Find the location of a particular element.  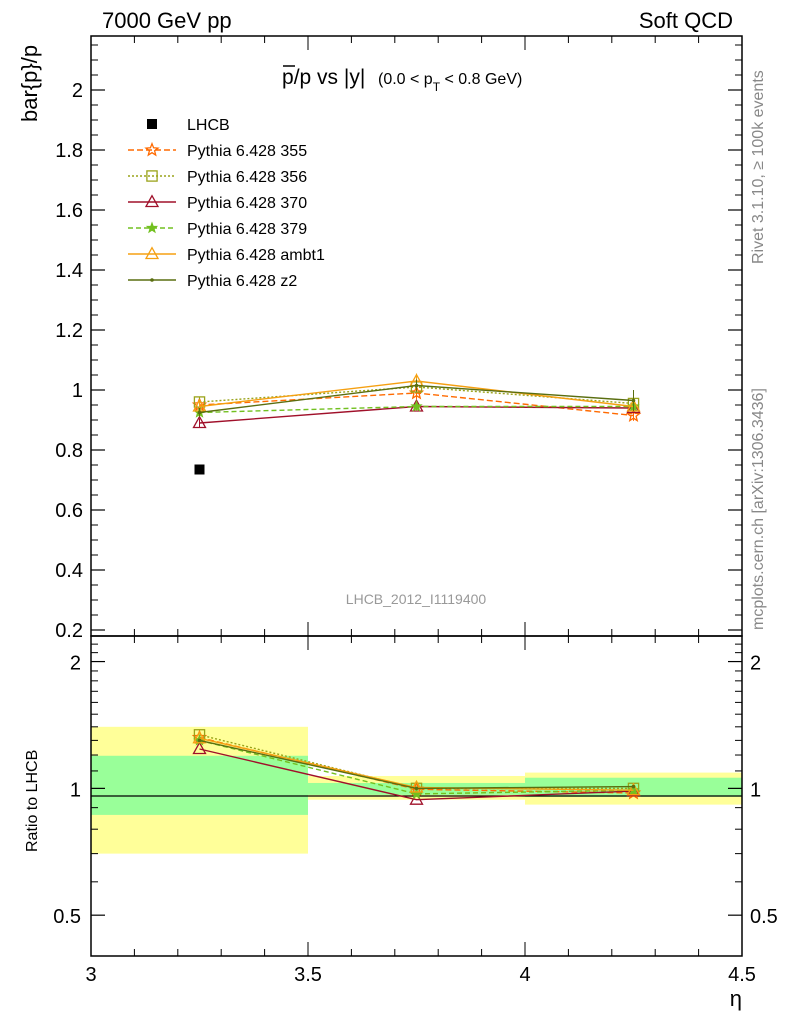

main-y-tick-label: 0.4 is located at coordinates (69, 571).